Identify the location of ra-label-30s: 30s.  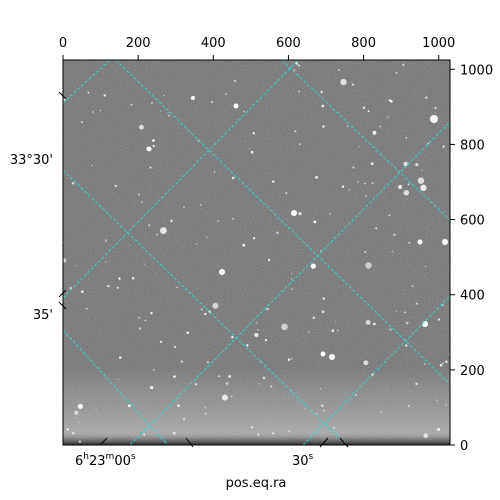
(303, 460).